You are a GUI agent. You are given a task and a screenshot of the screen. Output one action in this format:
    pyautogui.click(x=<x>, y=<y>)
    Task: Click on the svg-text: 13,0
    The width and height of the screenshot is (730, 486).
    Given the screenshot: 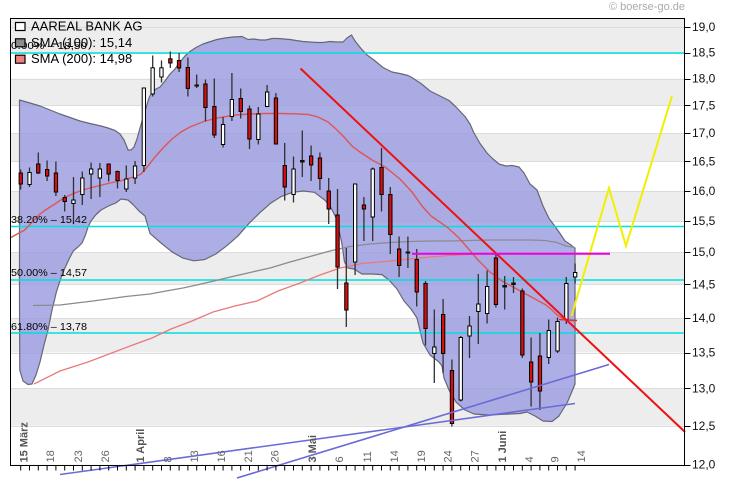 What is the action you would take?
    pyautogui.click(x=704, y=388)
    